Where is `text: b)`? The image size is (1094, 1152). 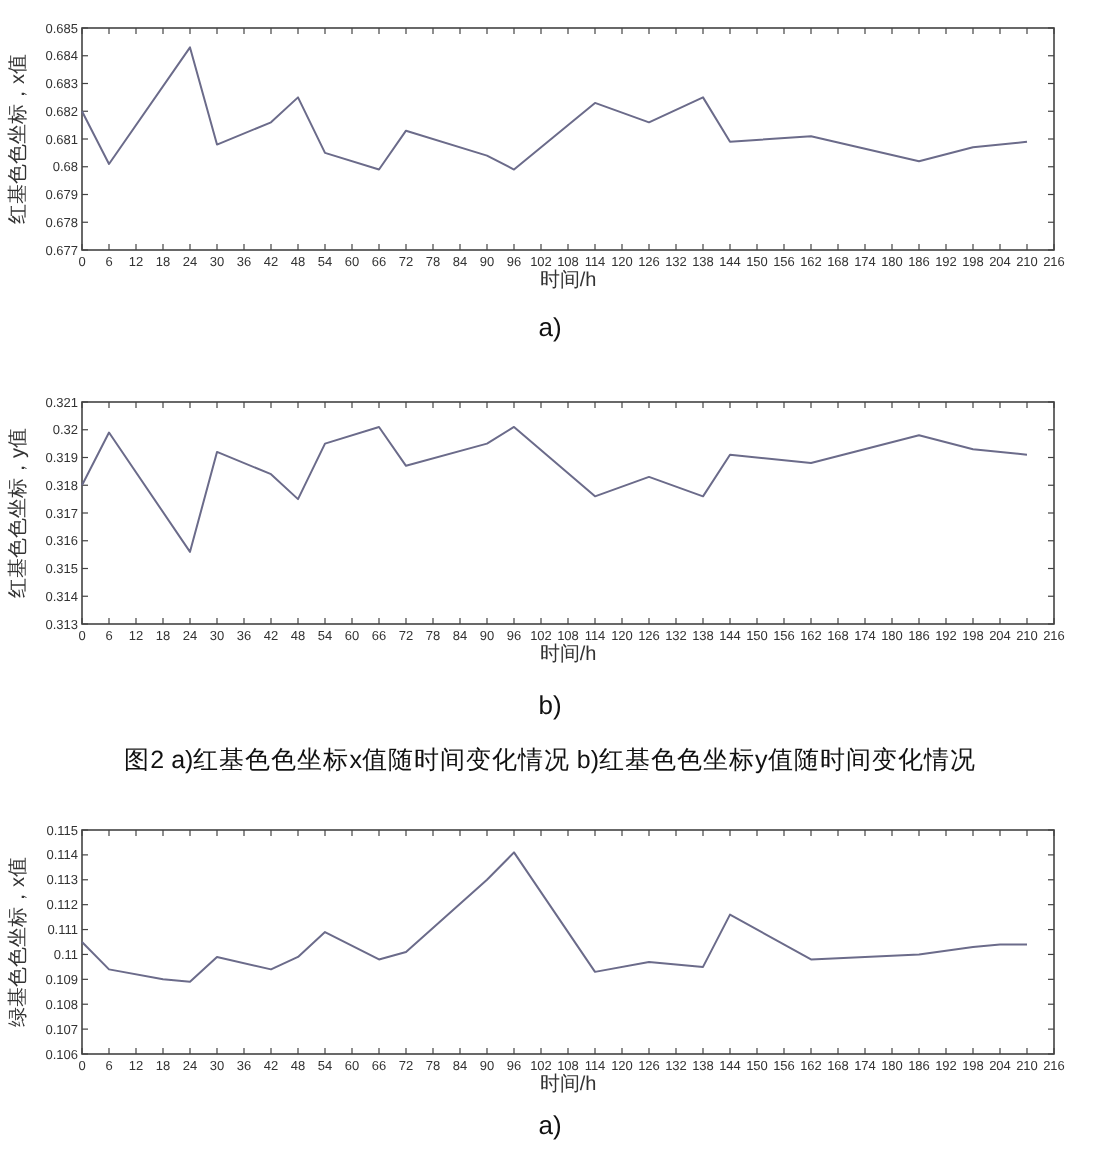
text: b) is located at coordinates (550, 705).